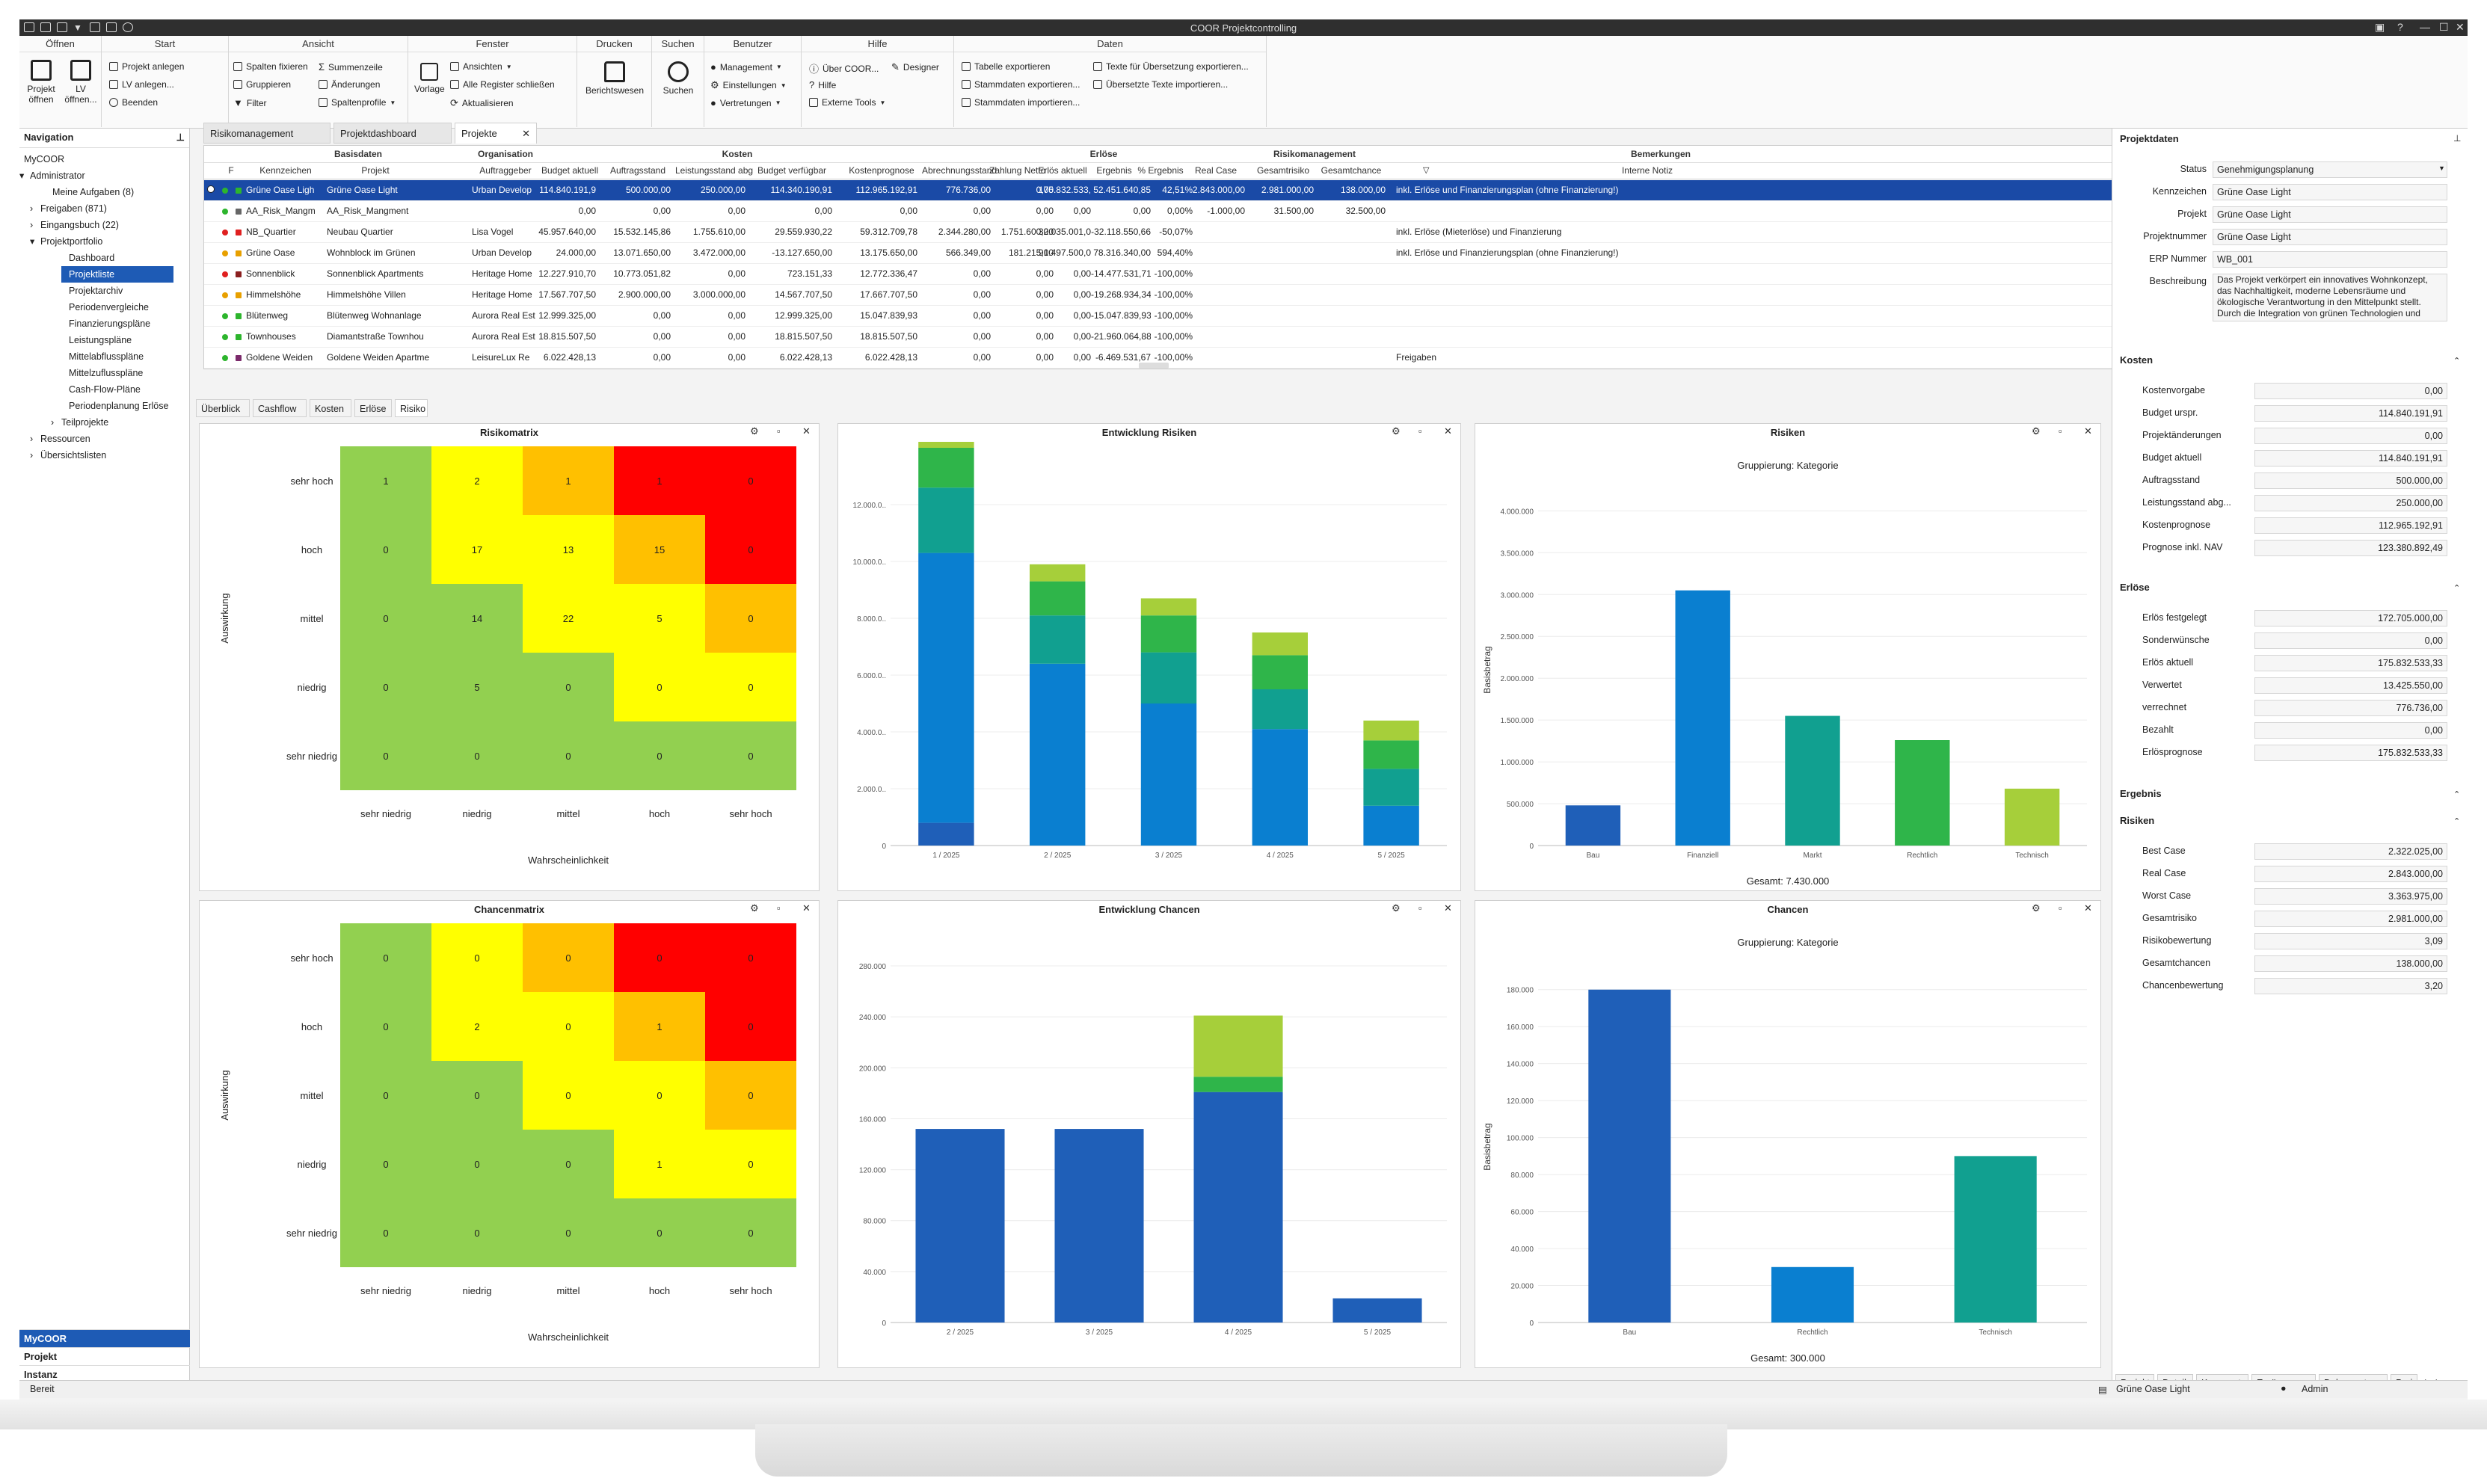 This screenshot has width=2487, height=1484. Describe the element at coordinates (101, 323) in the screenshot. I see `nav-item: Finanzierungspläne` at that location.